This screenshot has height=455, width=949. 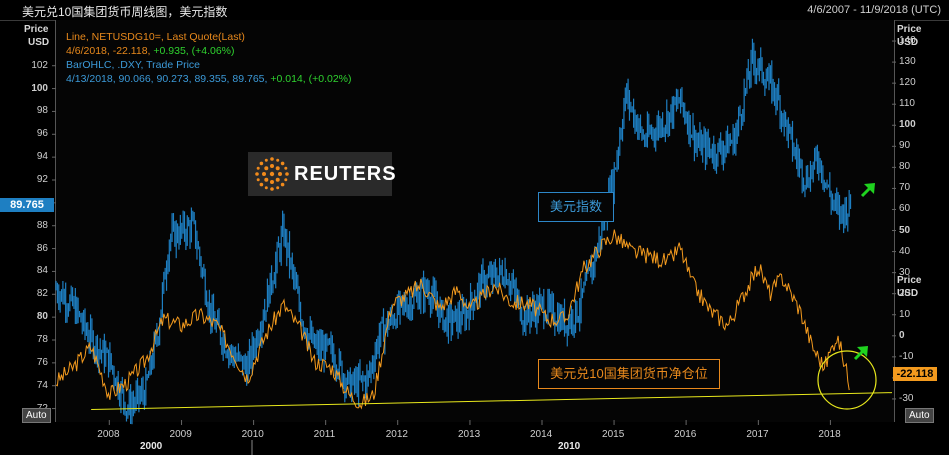 I want to click on left-tick-label: 98, so click(x=42, y=111).